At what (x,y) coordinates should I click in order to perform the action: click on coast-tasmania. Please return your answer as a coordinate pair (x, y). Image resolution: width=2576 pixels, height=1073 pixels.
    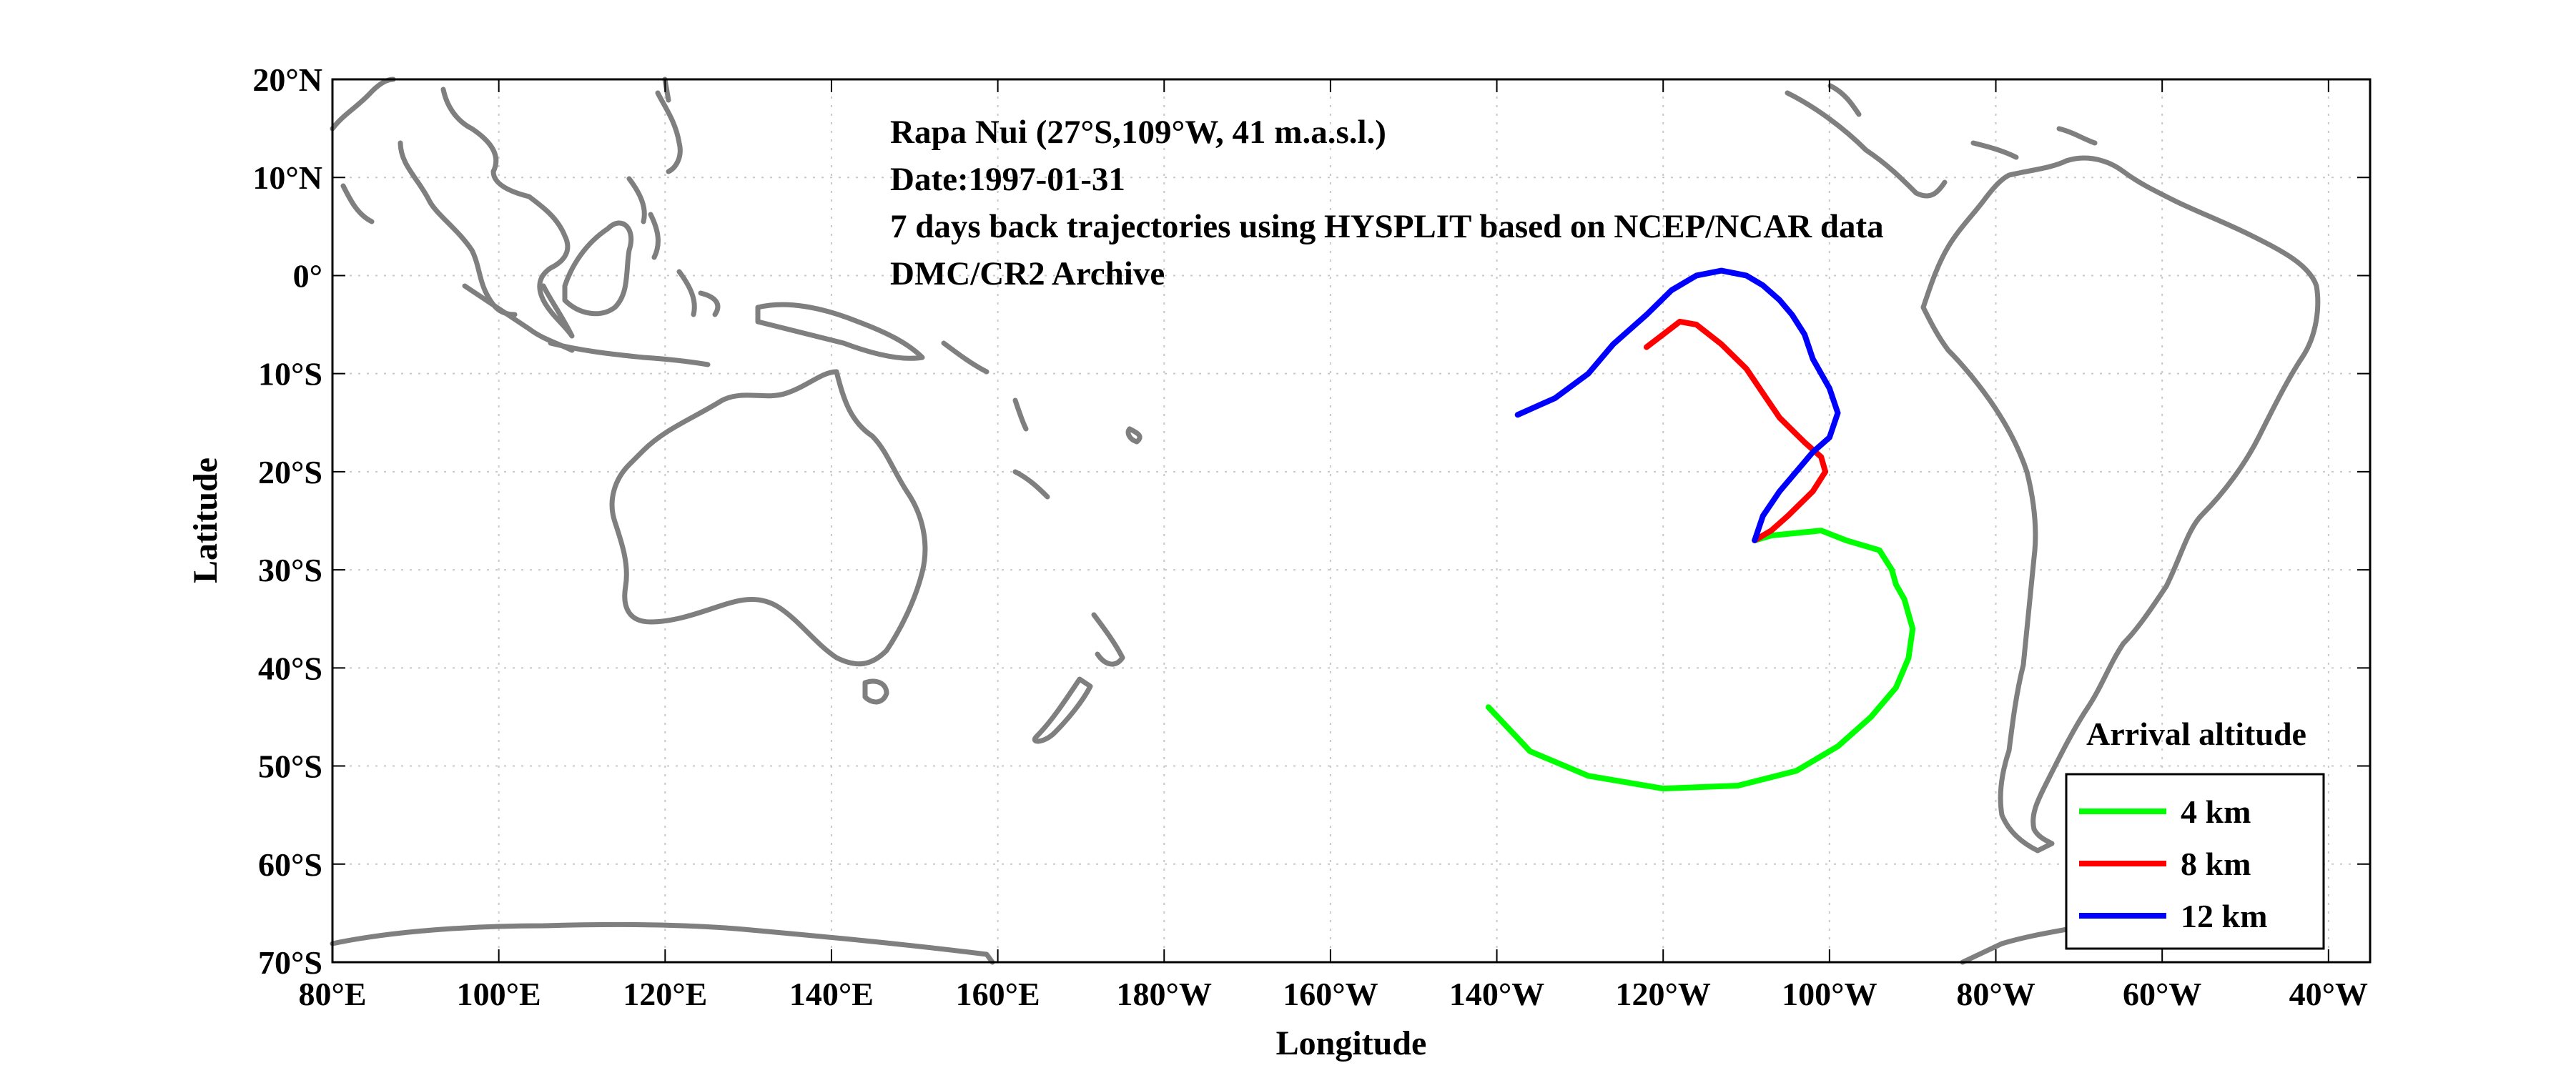
    Looking at the image, I should click on (875, 691).